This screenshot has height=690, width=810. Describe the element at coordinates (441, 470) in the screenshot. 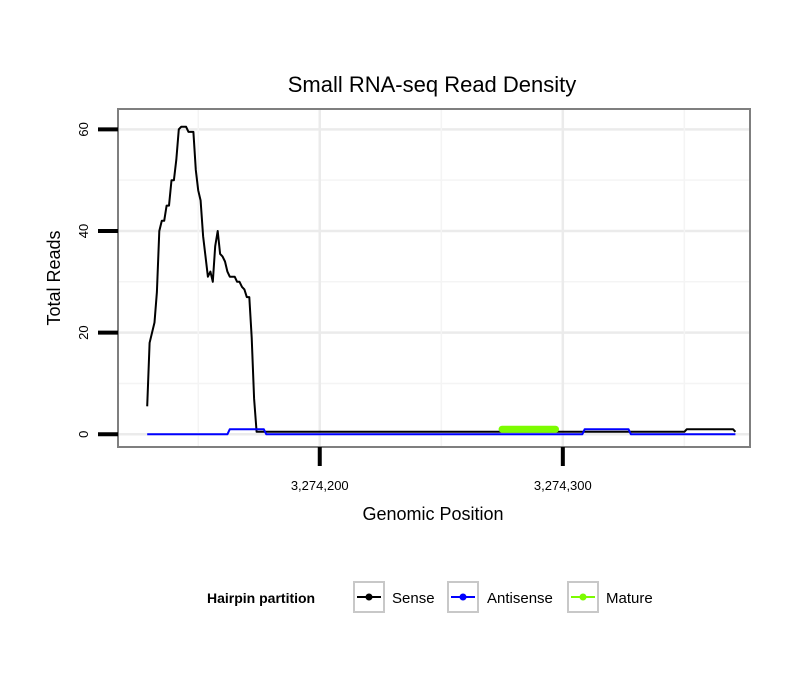

I see `x-axis: 3,274,200 3,274,300` at that location.